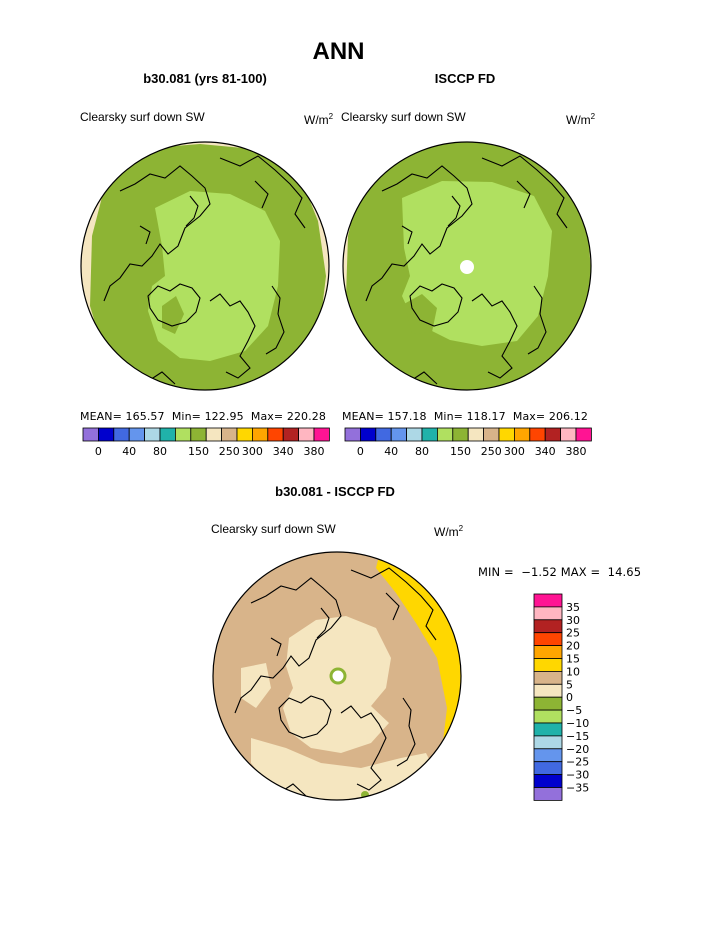 This screenshot has width=723, height=935. Describe the element at coordinates (465, 78) in the screenshot. I see `right-subtitle: ISCCP FD` at that location.